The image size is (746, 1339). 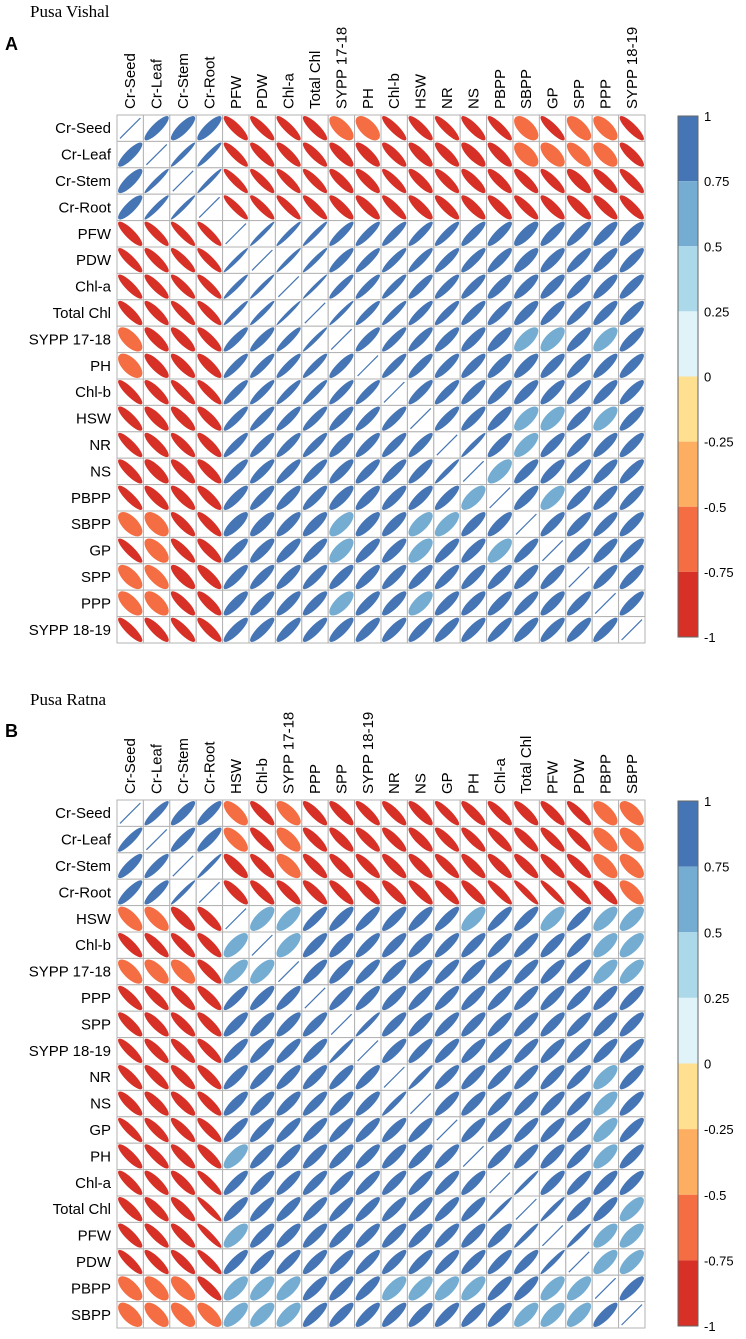 What do you see at coordinates (421, 91) in the screenshot?
I see `column-label: HSW` at bounding box center [421, 91].